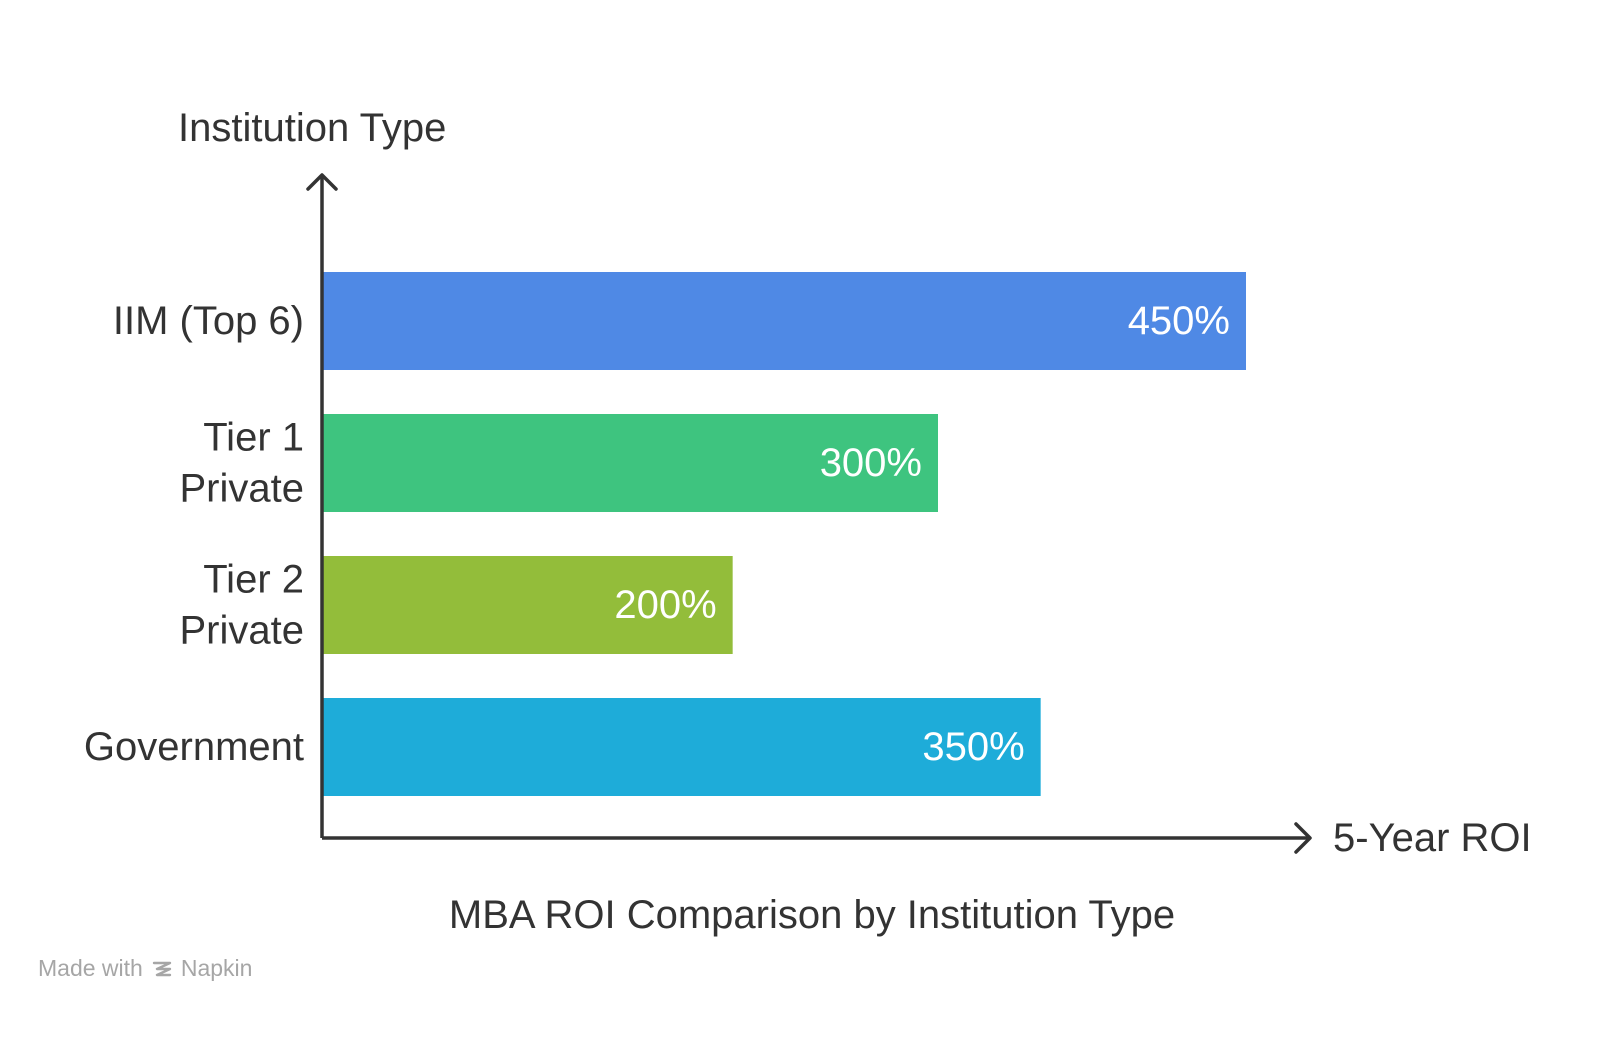 The image size is (1600, 1042). What do you see at coordinates (1432, 838) in the screenshot?
I see `x-axis-title: 5-Year ROI` at bounding box center [1432, 838].